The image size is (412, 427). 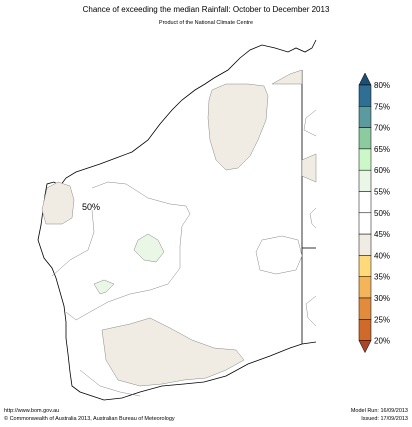 What do you see at coordinates (173, 352) in the screenshot?
I see `contour-40-45-south` at bounding box center [173, 352].